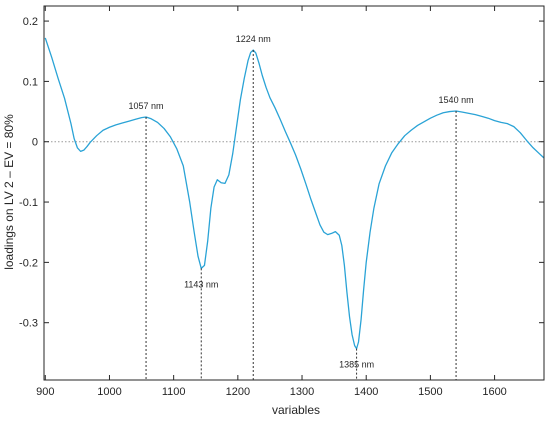  I want to click on peak-label-1143-nm: 1143 nm, so click(201, 284).